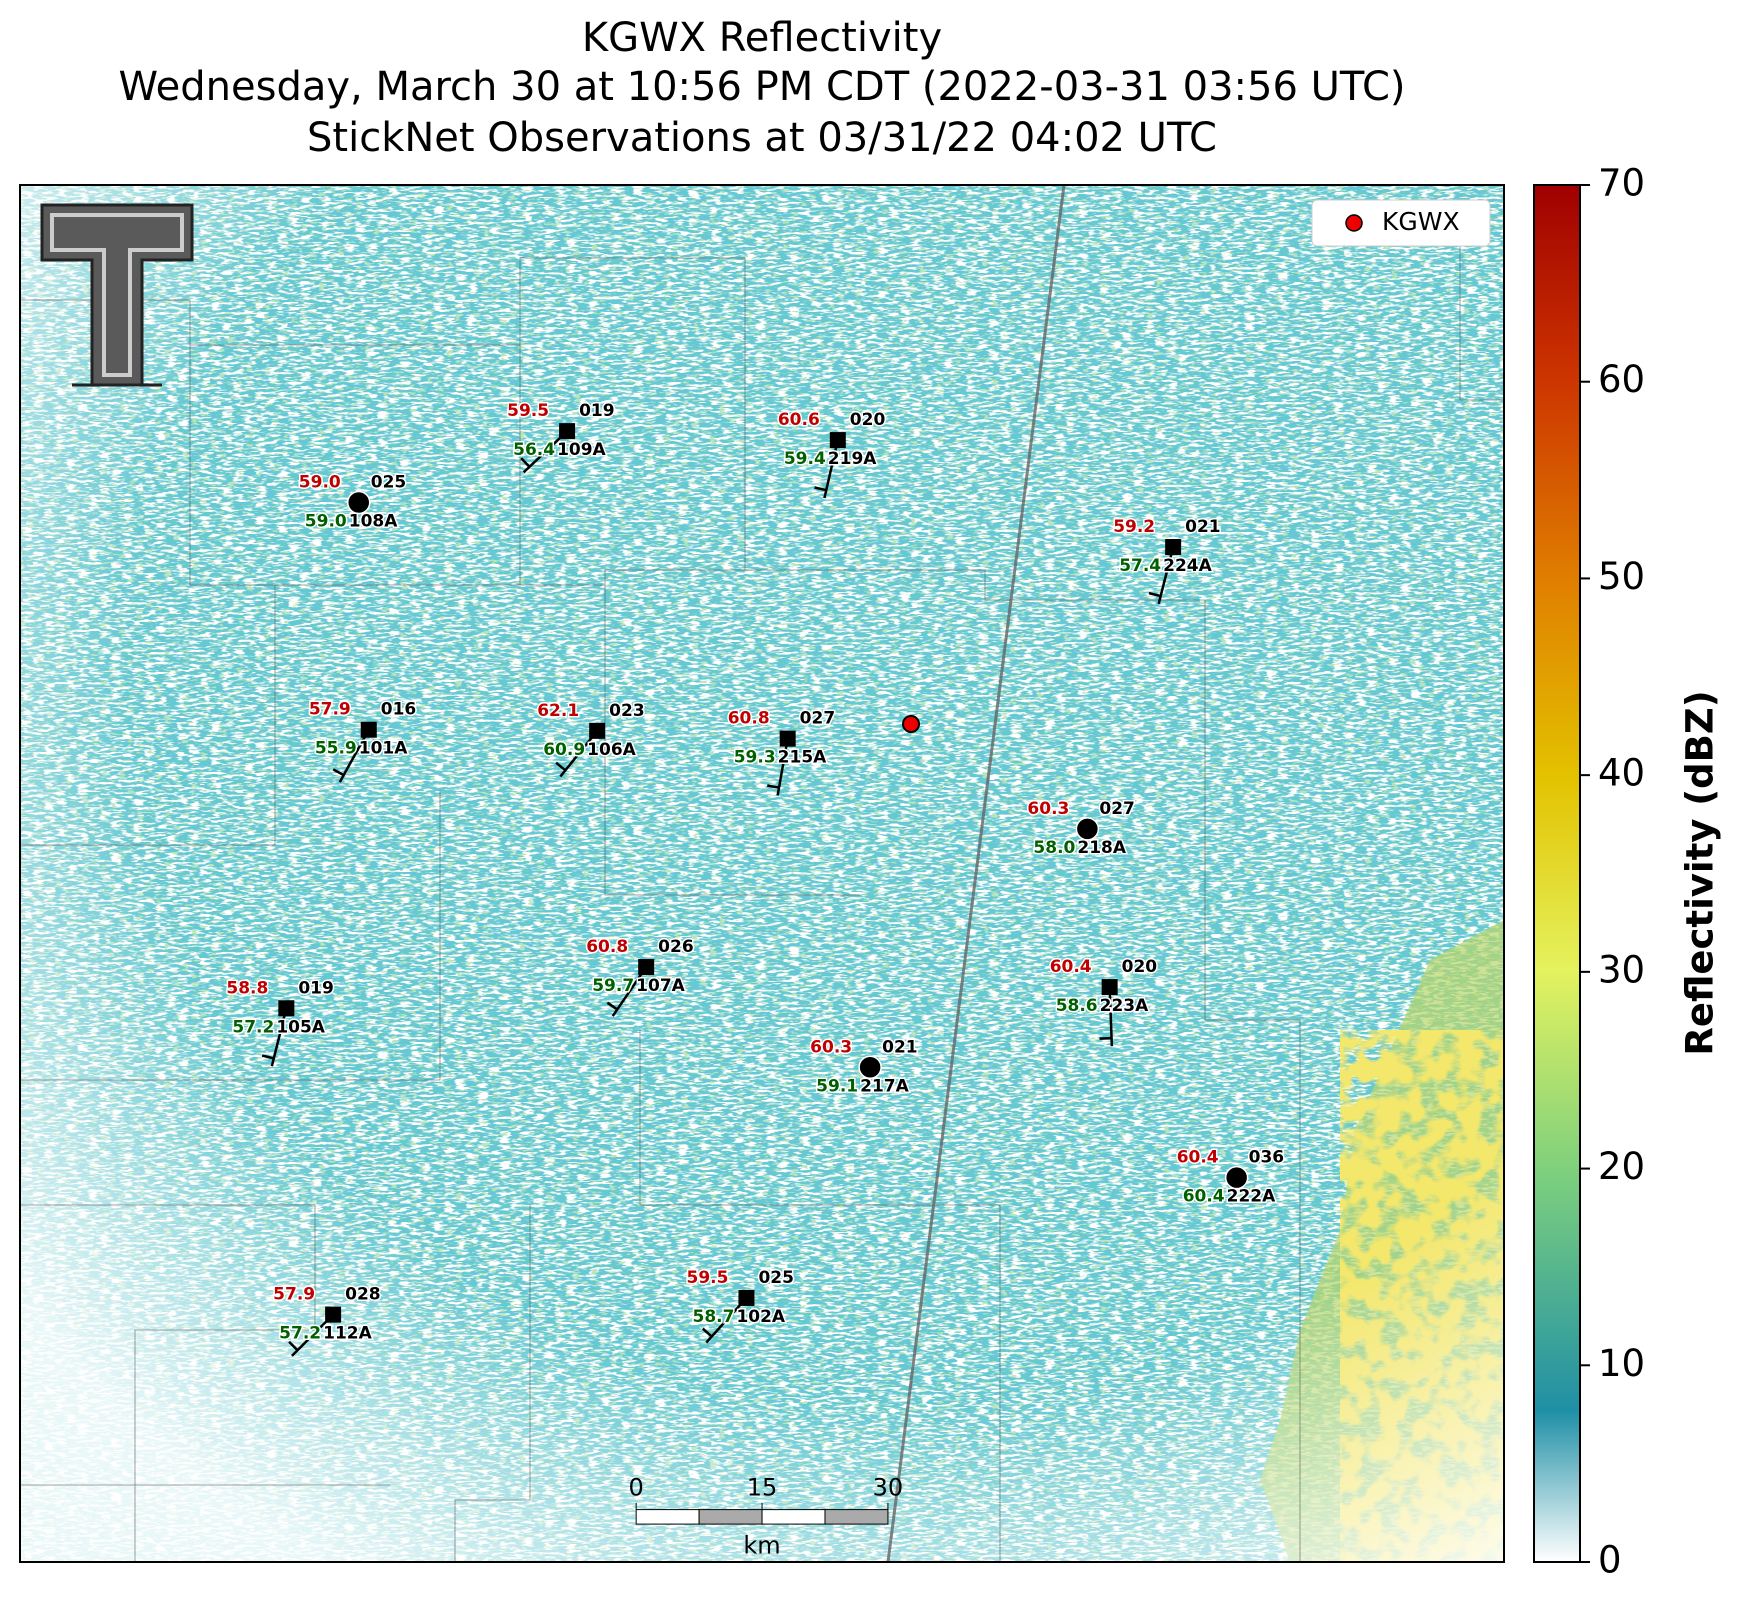 This screenshot has height=1603, width=1738. I want to click on colorbar-tick-label: 50, so click(1621, 576).